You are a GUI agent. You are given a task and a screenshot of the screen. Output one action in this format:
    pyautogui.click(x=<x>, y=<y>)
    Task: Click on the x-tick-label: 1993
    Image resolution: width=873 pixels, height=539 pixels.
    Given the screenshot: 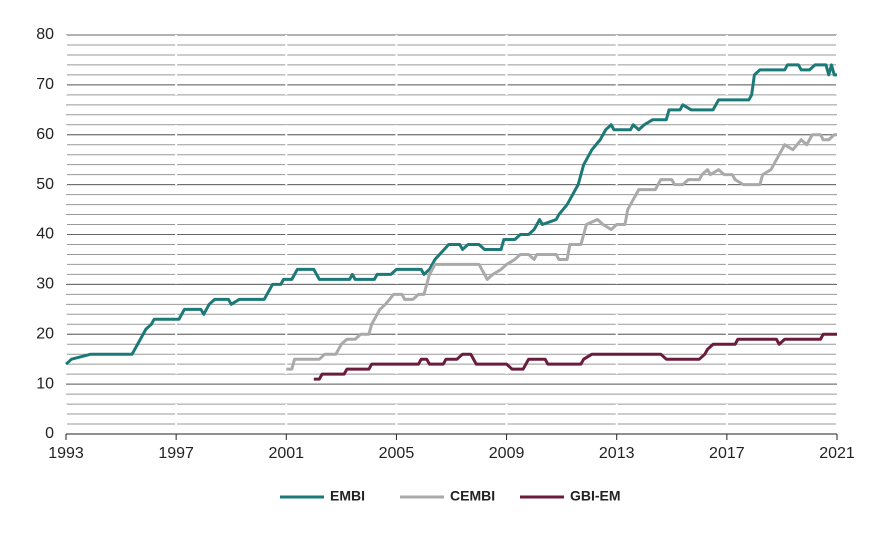 What is the action you would take?
    pyautogui.click(x=66, y=453)
    